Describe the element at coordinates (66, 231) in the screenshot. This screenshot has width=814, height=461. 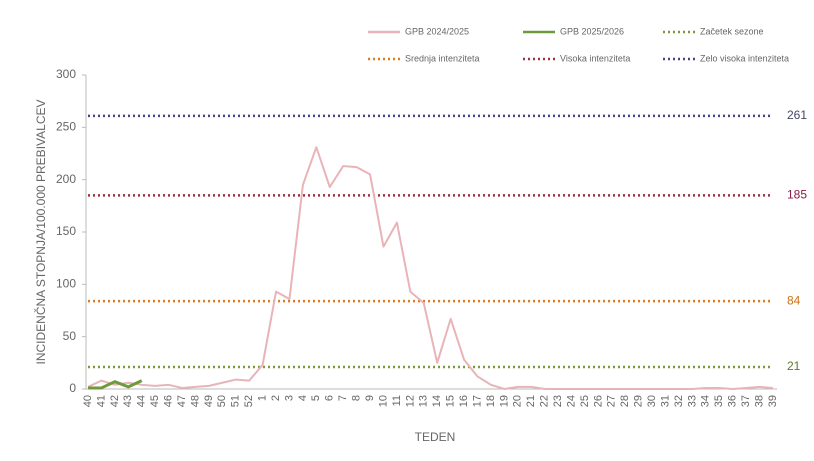
I see `y-tick-label: 150` at that location.